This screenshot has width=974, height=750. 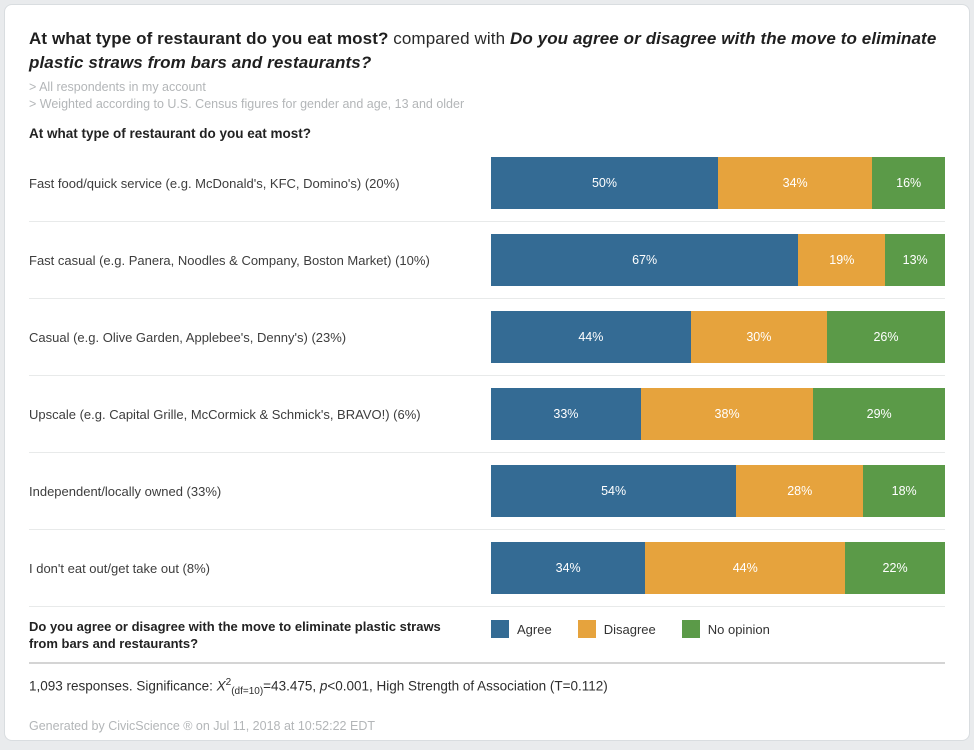 What do you see at coordinates (904, 491) in the screenshot?
I see `bar-segment-no-opinion: 18%` at bounding box center [904, 491].